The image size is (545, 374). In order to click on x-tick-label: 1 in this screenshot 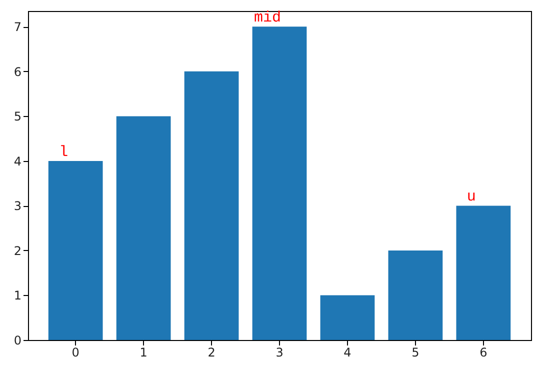, I will do `click(144, 353)`.